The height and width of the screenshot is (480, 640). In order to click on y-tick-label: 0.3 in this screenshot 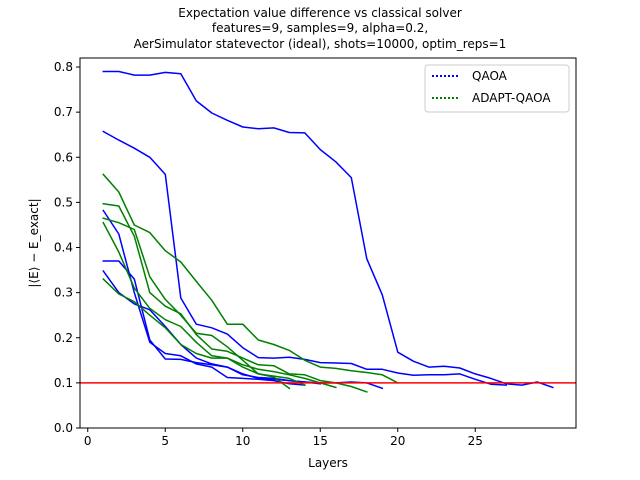, I will do `click(63, 293)`.